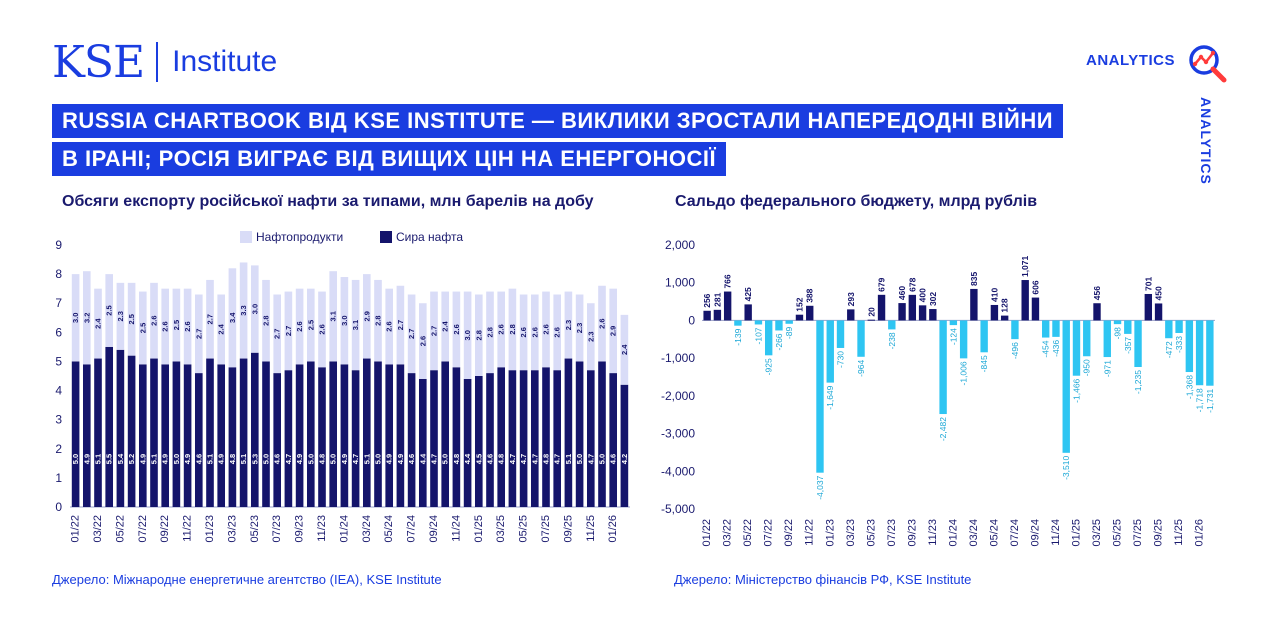 The width and height of the screenshot is (1280, 641). I want to click on x-tick-label: 09/22, so click(165, 529).